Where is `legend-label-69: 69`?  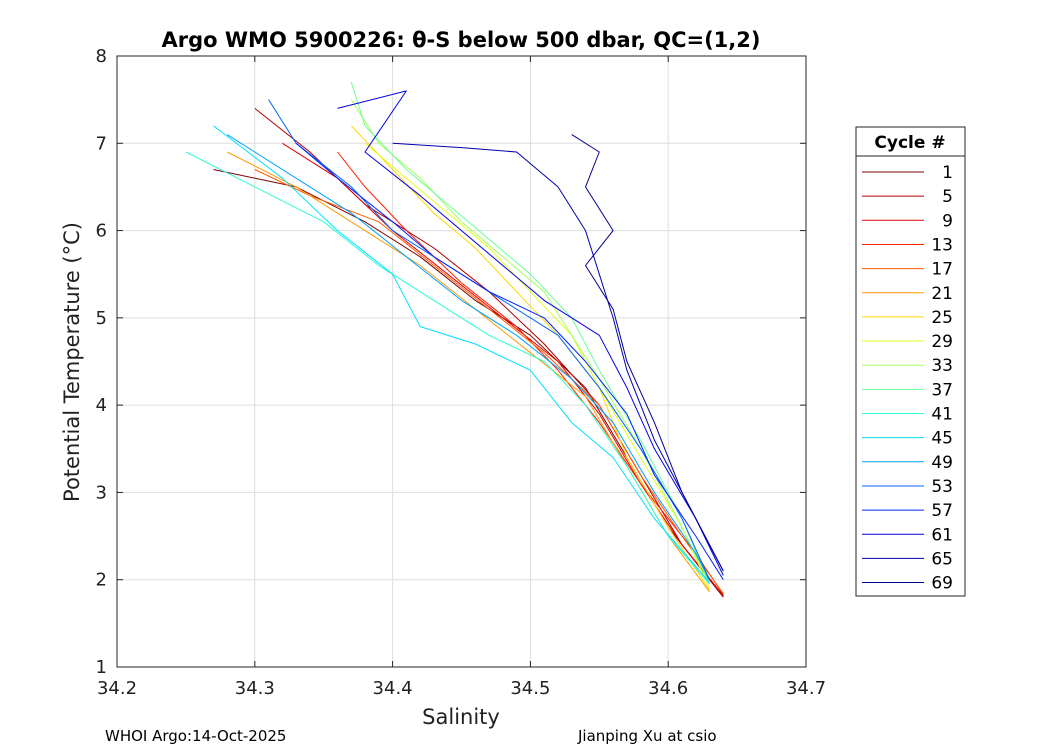
legend-label-69: 69 is located at coordinates (942, 584).